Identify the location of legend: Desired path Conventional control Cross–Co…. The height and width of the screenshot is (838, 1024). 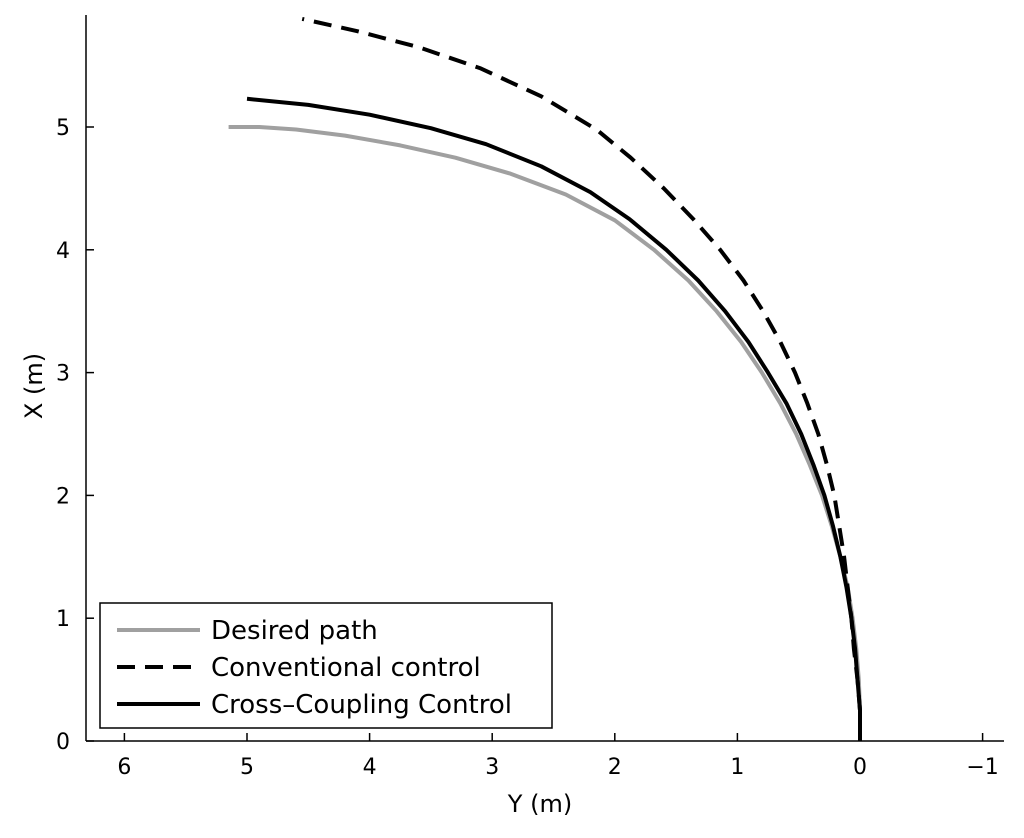
(326, 665).